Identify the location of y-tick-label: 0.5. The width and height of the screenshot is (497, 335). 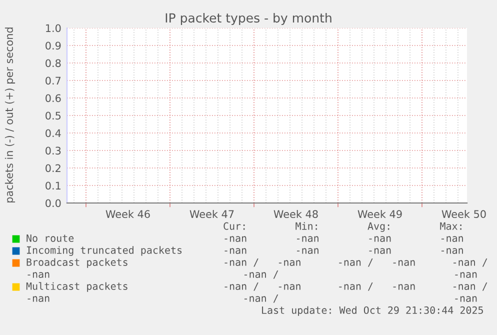
(53, 116).